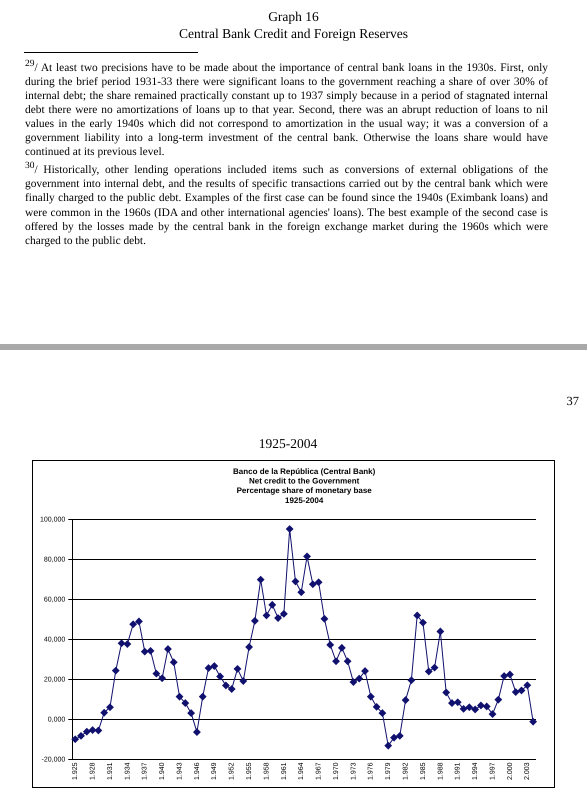  I want to click on text: $^{29}$/ At least two precisions have to be made about the importance of central bank loans in the 1930s. First, only during the brief period 1931-33 there were significant loans to the government reaching a share of over 30% of internal debt; the share remained practically constant up to 1937 simply because in a period of stagnated internal debt there were no amortizations of loans up to that year. Second, there was an abrupt reduction of loans to nil values in the early 1940s which did not correspond to amortization in the usual way; it was a conversion of a government liability into a long-term investment of the central bank. Otherwise the loans share would have continued at its previous level., so click(286, 109).